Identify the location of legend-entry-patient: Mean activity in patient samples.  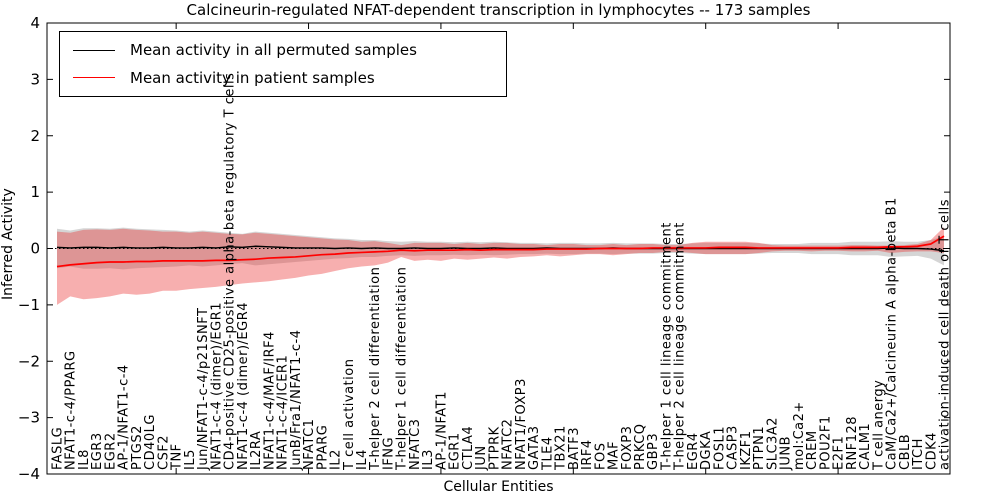
(289, 78).